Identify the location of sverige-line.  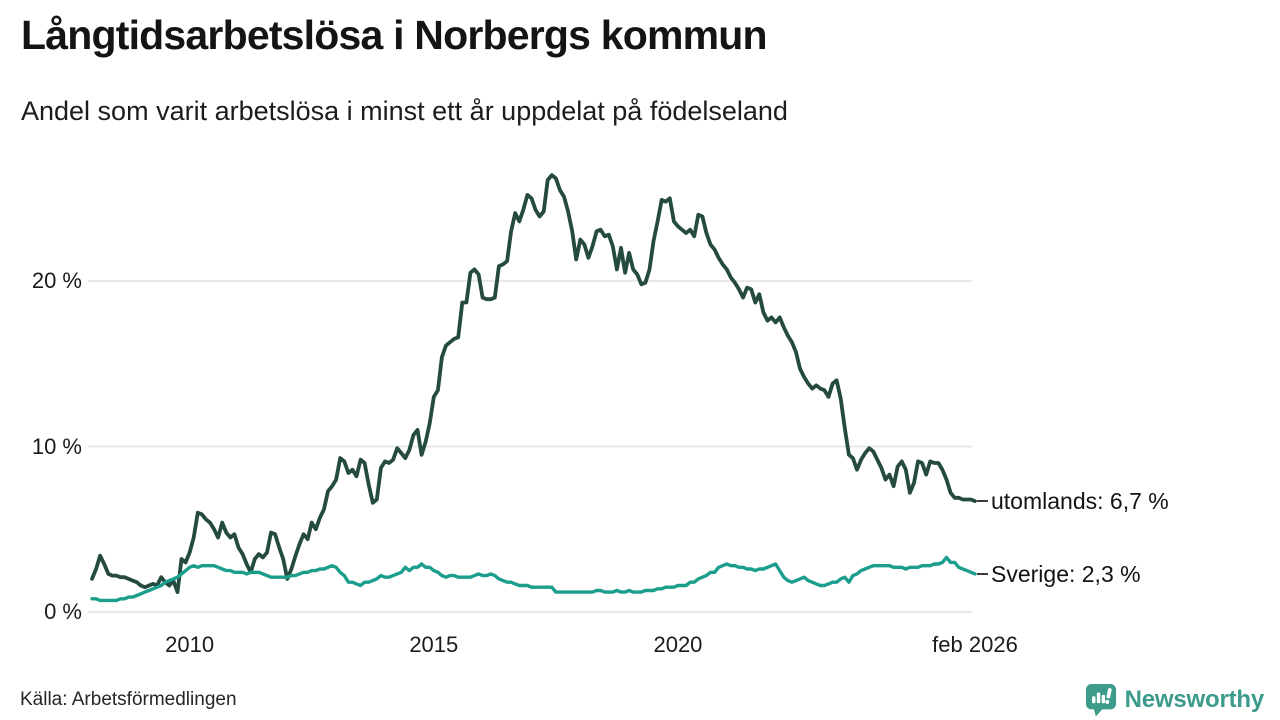
(533, 579).